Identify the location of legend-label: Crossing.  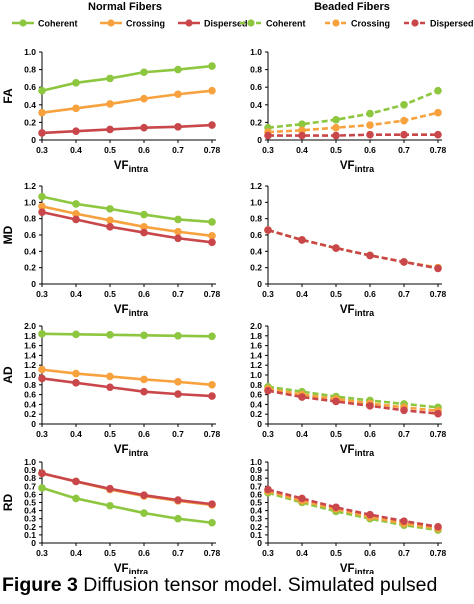
(370, 24).